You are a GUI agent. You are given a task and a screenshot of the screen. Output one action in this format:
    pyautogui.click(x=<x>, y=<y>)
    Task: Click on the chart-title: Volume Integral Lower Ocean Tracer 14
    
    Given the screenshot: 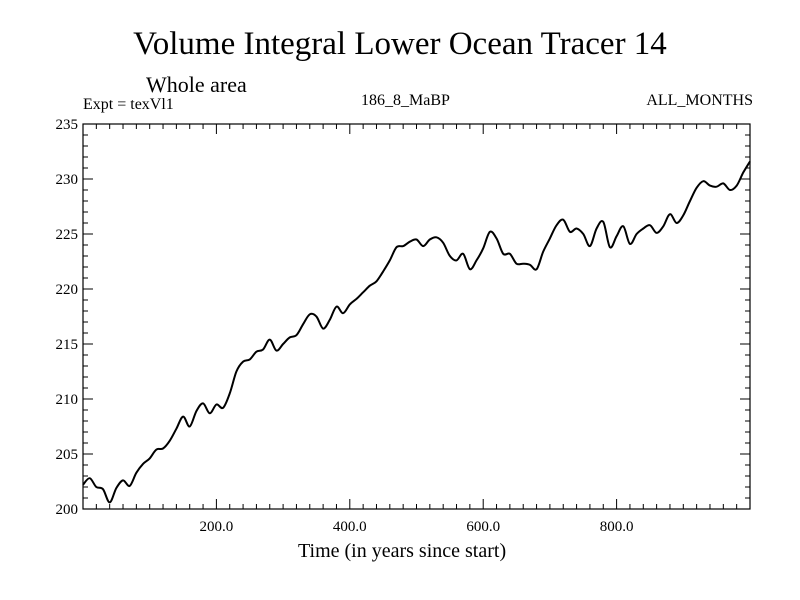 What is the action you would take?
    pyautogui.click(x=400, y=44)
    